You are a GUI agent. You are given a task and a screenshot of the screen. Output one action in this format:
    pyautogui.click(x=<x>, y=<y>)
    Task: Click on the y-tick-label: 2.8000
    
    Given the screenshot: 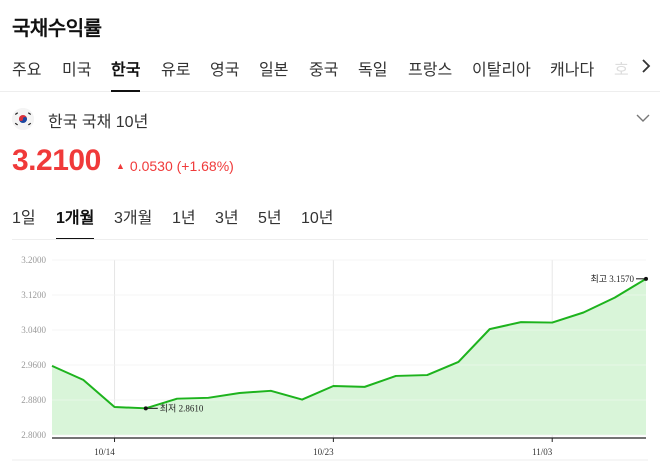 What is the action you would take?
    pyautogui.click(x=33, y=435)
    